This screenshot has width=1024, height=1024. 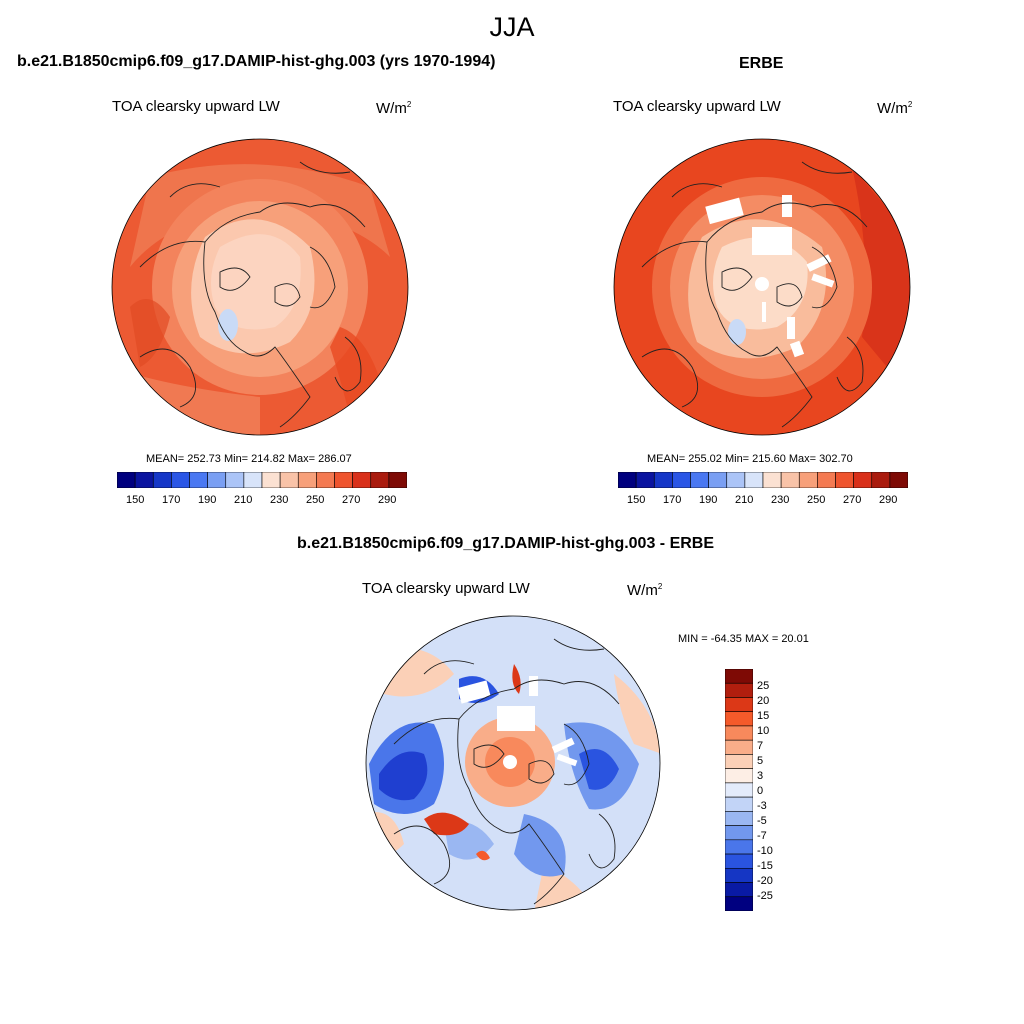 What do you see at coordinates (135, 500) in the screenshot?
I see `panel-1-colorbar-label-150: 150` at bounding box center [135, 500].